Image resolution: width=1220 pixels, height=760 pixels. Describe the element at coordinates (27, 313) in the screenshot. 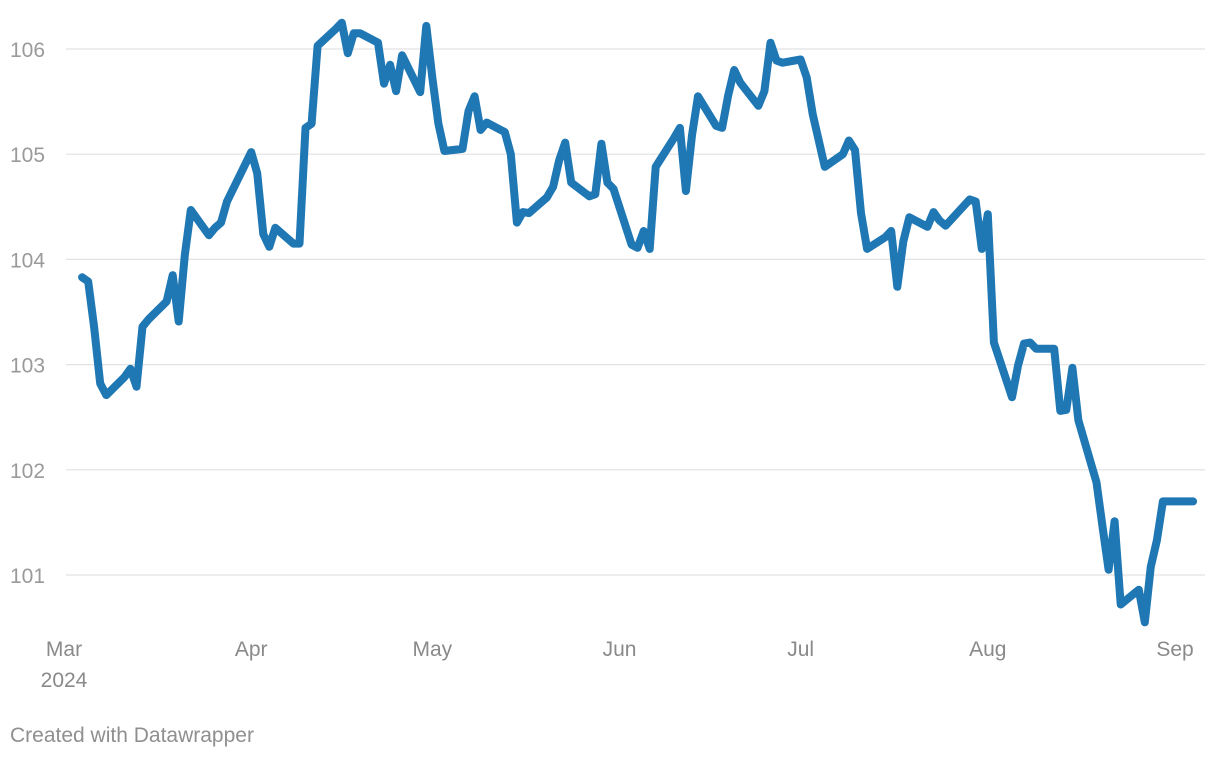

I see `y-axis: 101 102 103 104 105 106` at that location.